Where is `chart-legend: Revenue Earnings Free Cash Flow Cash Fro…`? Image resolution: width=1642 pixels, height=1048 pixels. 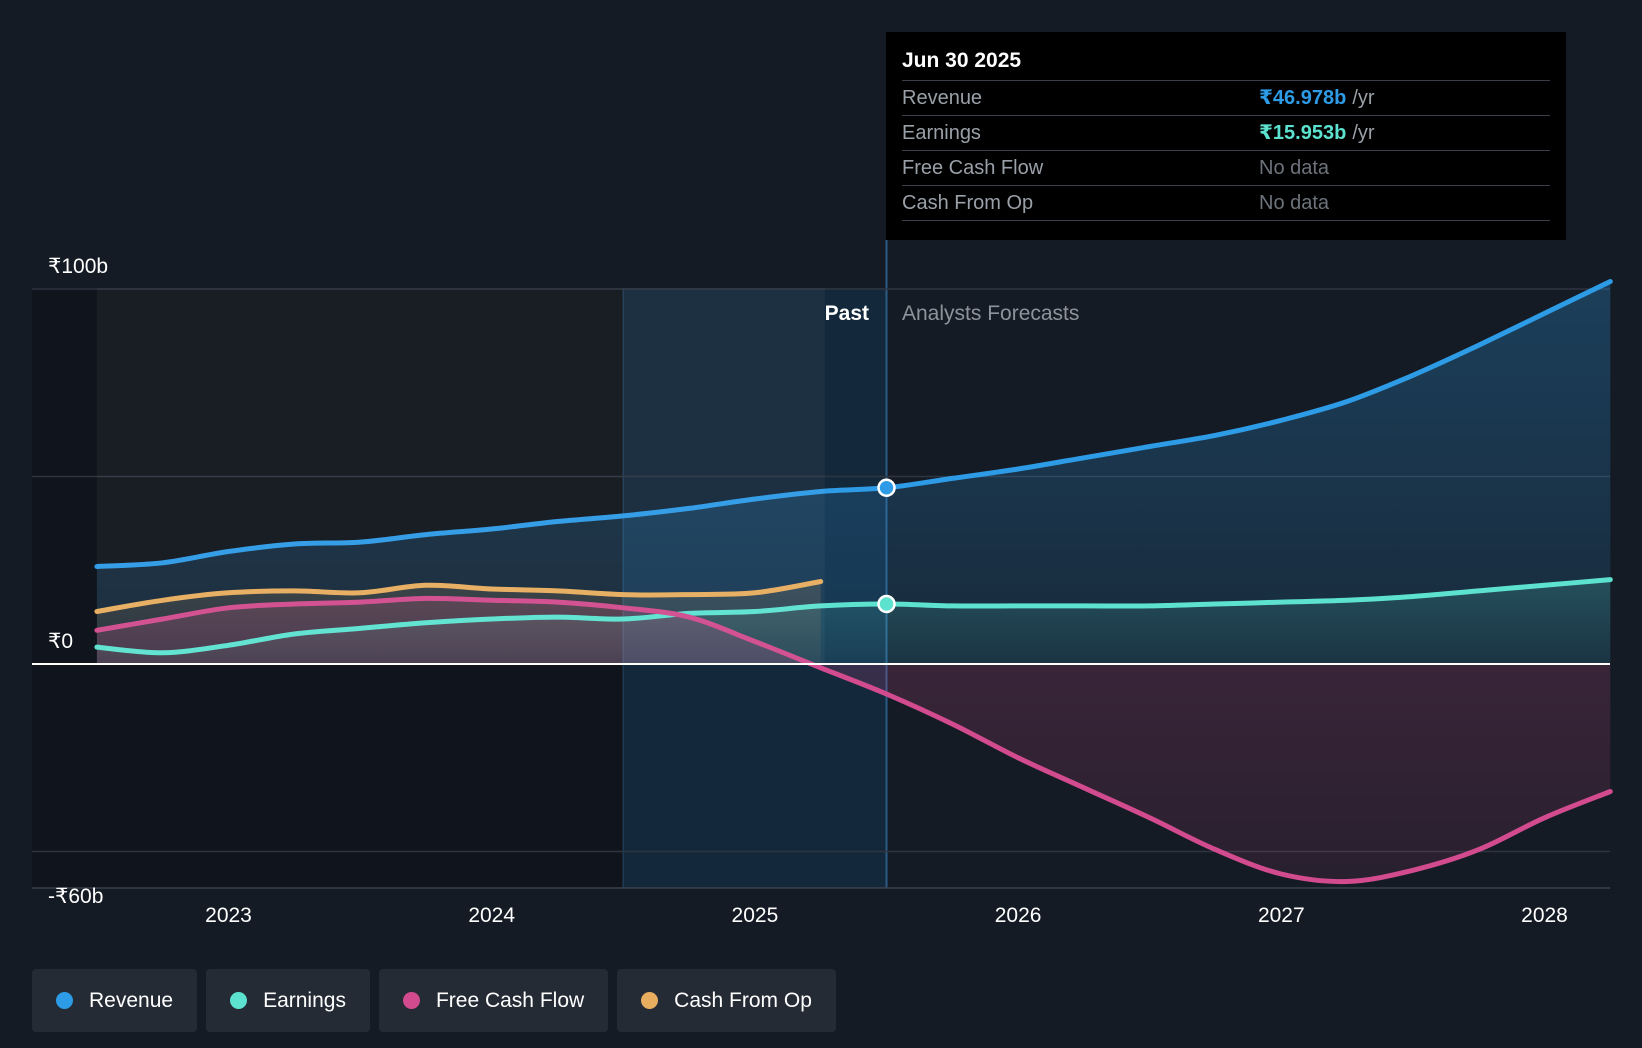
chart-legend: Revenue Earnings Free Cash Flow Cash Fro… is located at coordinates (434, 1000).